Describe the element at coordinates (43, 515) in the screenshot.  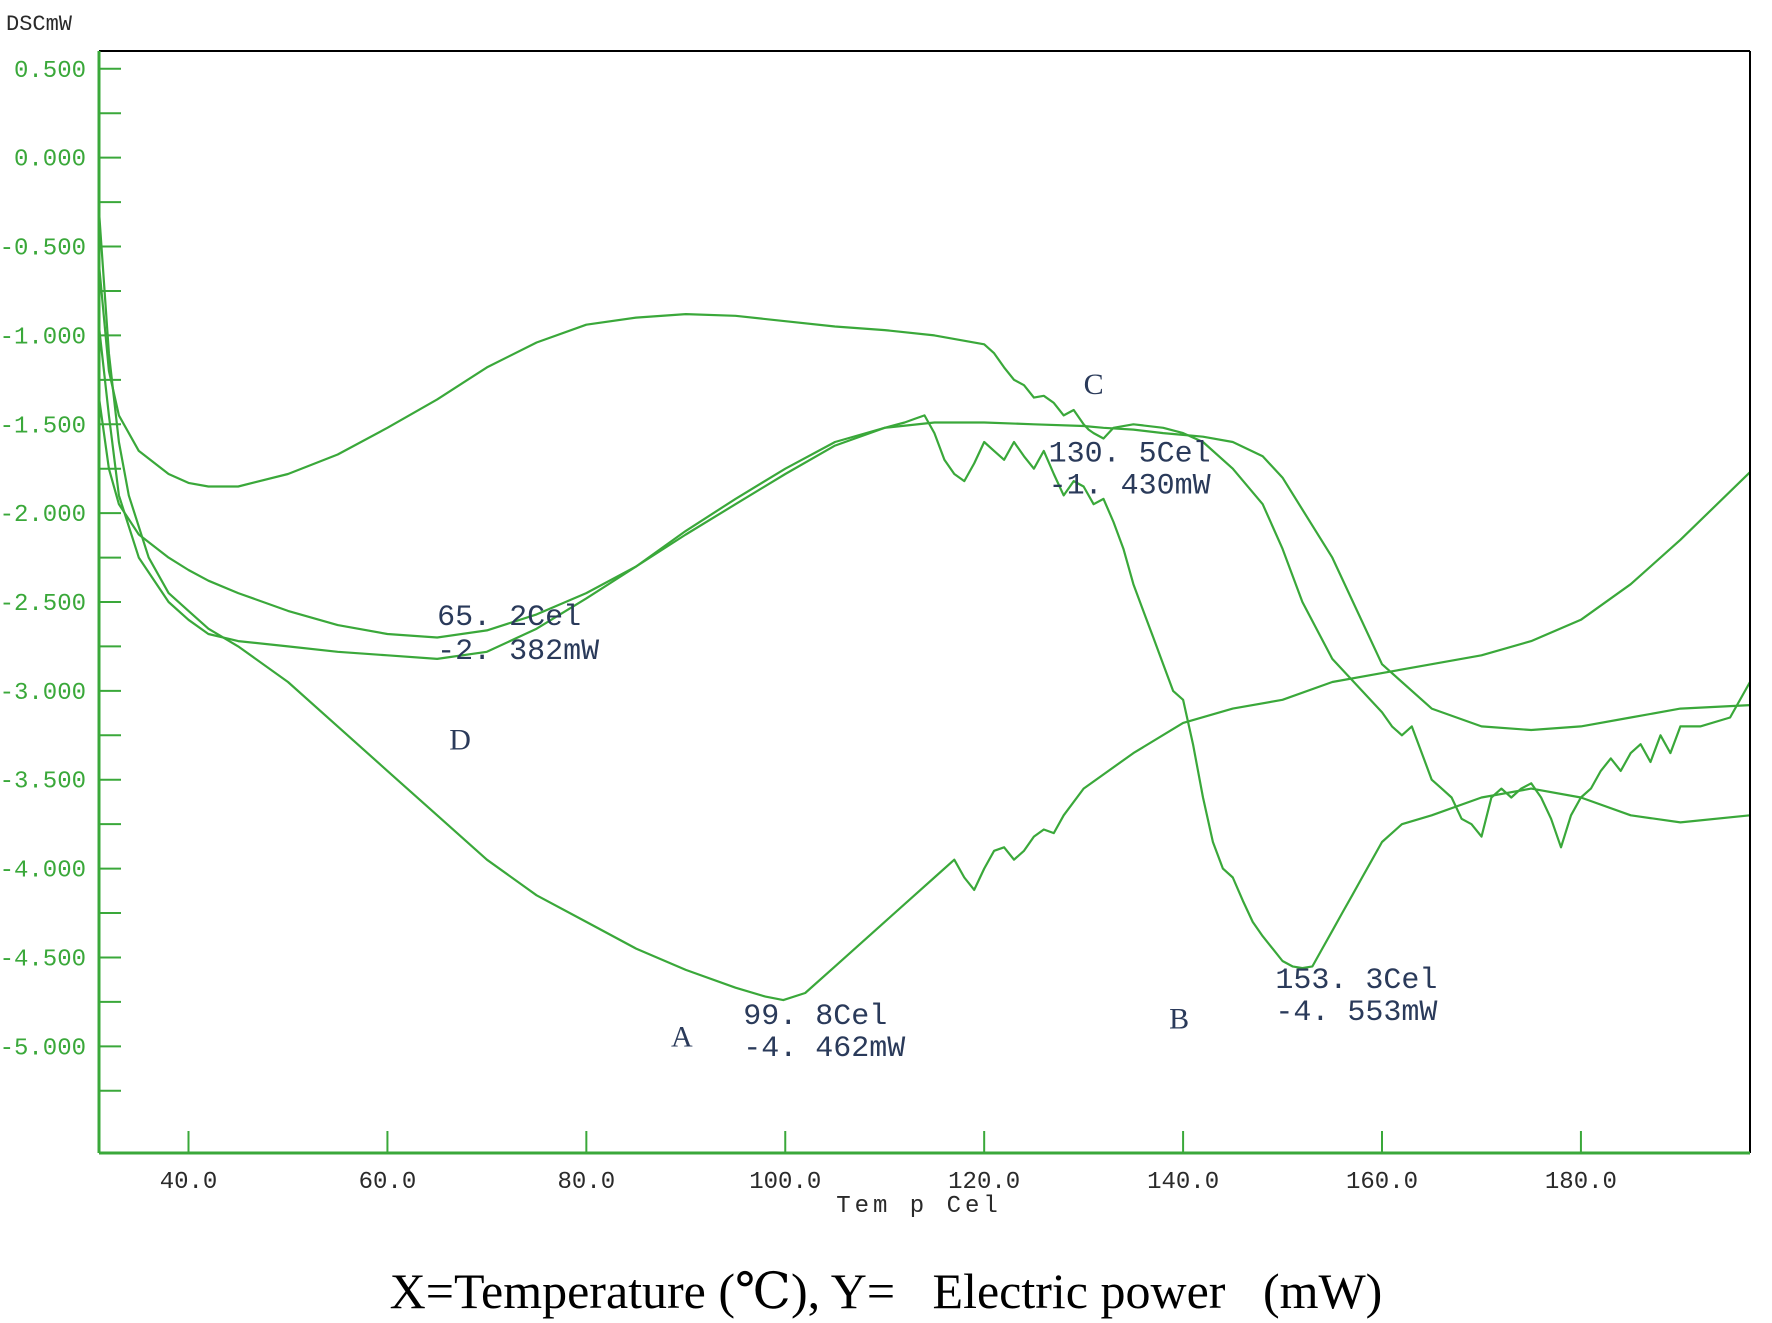
I see `y-tick-label: -2.000` at that location.